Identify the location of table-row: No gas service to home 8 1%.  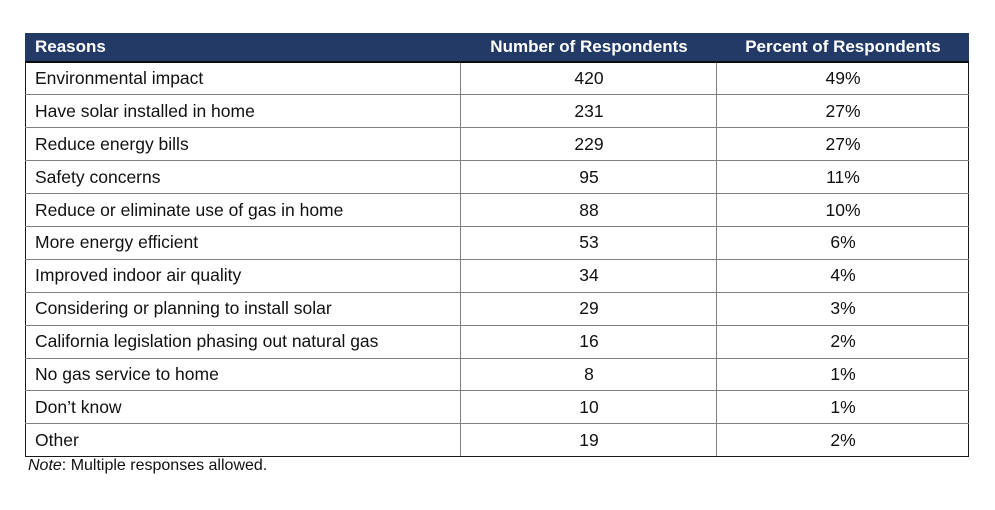
(497, 374).